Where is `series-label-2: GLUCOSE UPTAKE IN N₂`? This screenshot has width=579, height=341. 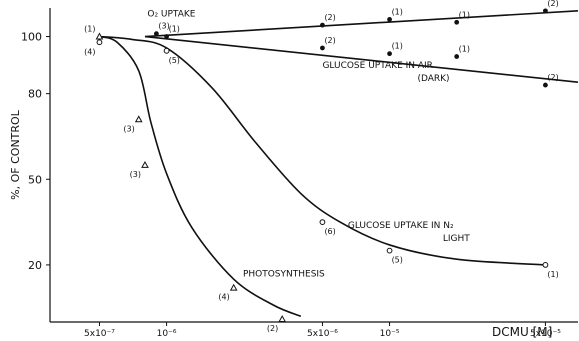 series-label-2: GLUCOSE UPTAKE IN N₂ is located at coordinates (401, 226).